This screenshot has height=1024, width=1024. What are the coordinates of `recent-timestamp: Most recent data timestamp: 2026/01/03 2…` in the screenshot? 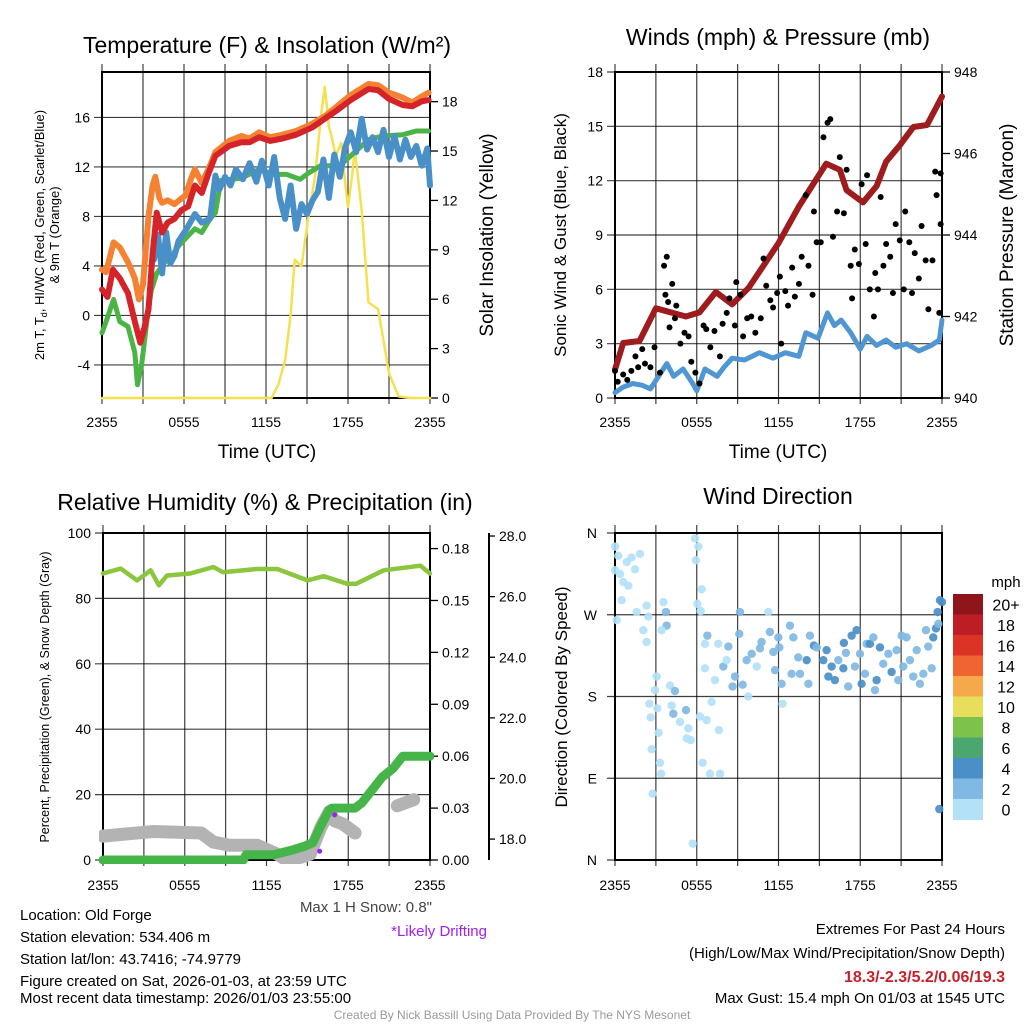 It's located at (185, 998).